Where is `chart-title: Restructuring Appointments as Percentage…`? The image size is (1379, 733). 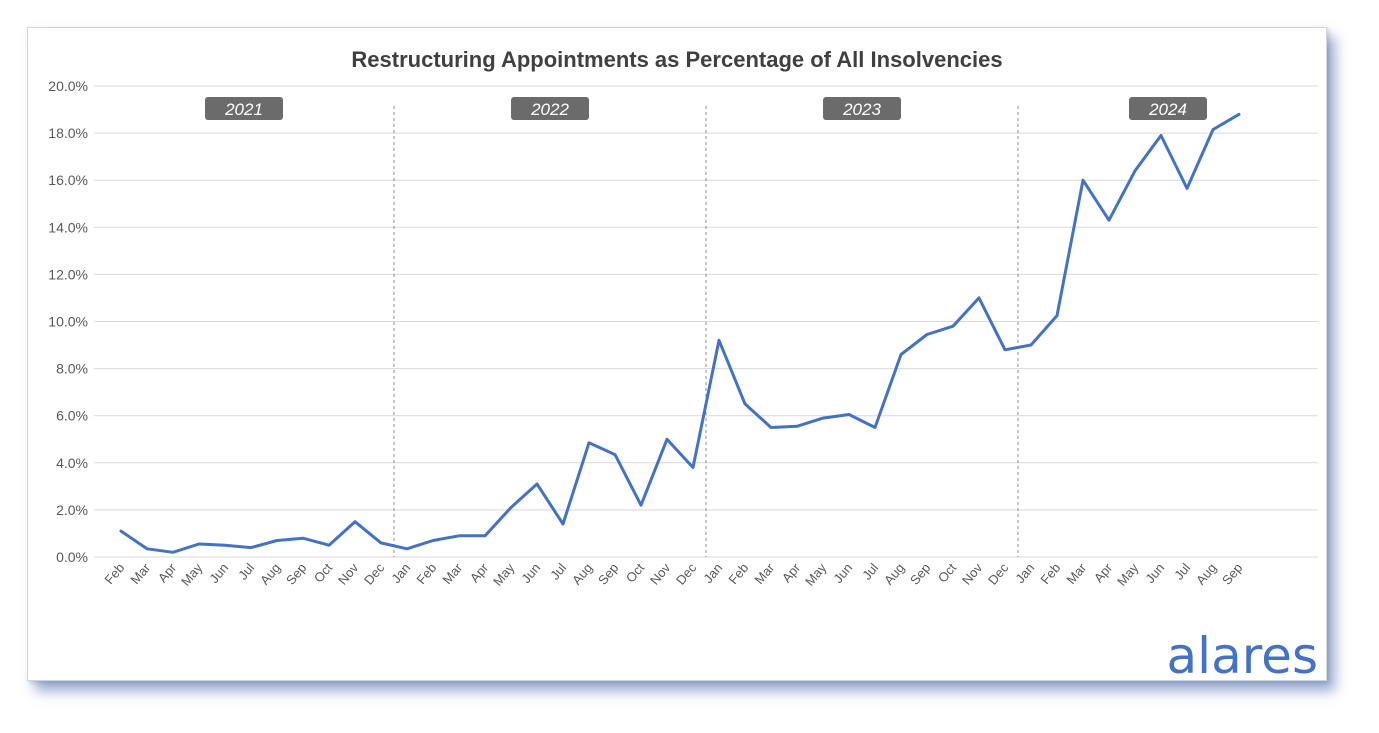 chart-title: Restructuring Appointments as Percentage… is located at coordinates (676, 59).